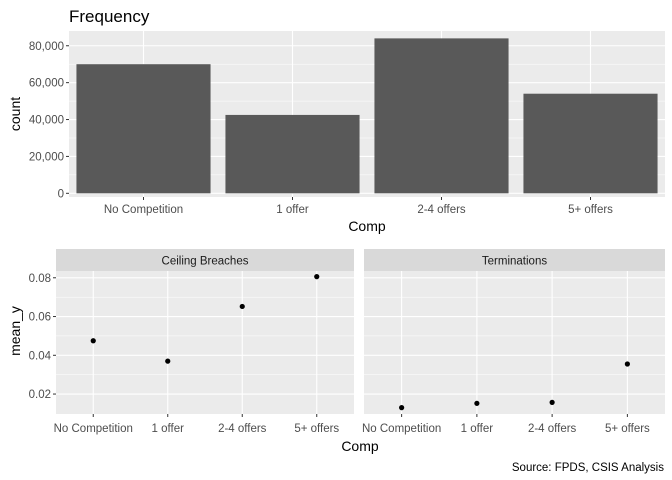 The height and width of the screenshot is (480, 672). What do you see at coordinates (360, 446) in the screenshot?
I see `bottom-x-axis-title: Comp` at bounding box center [360, 446].